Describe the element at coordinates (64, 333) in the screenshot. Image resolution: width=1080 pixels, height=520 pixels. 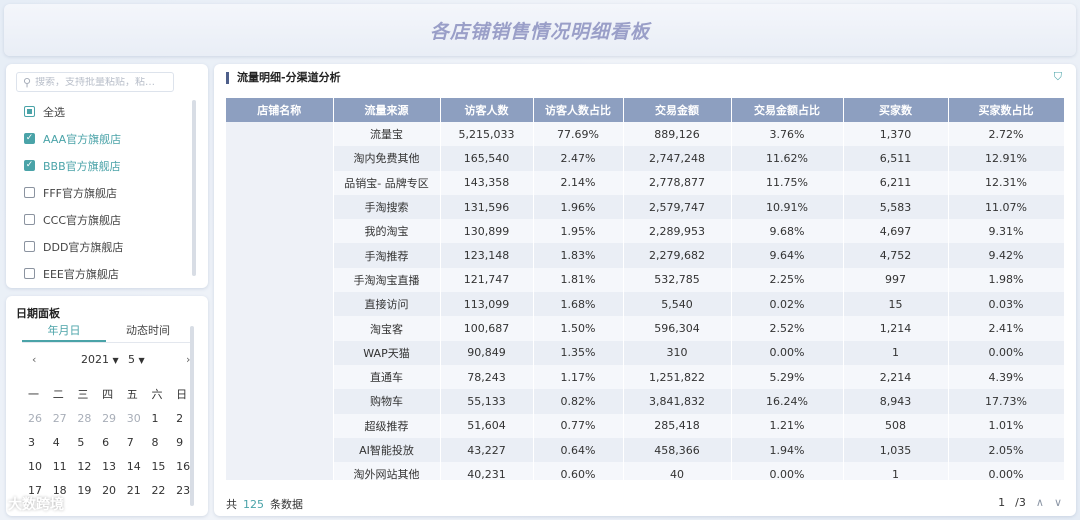
I see `tab-date: 年月日` at that location.